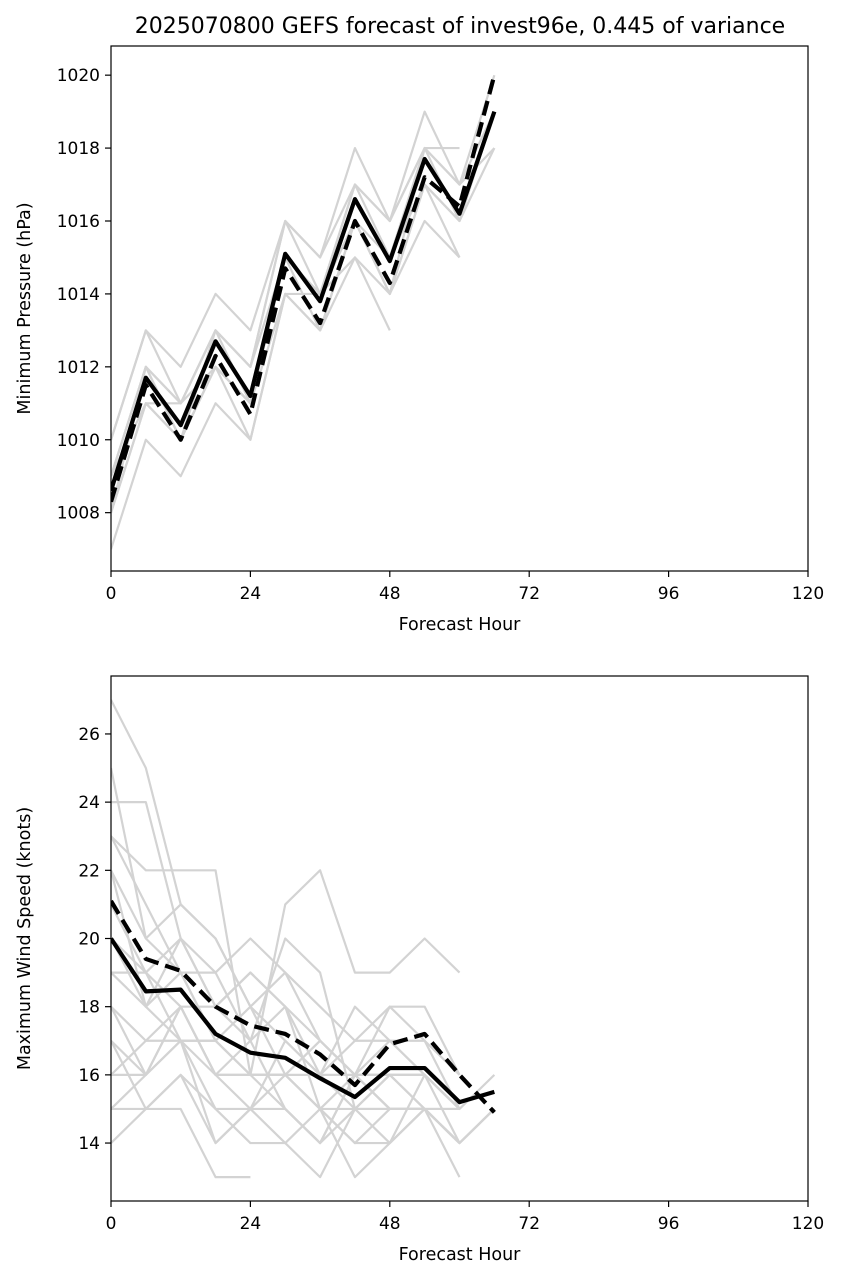 This screenshot has width=844, height=1279. What do you see at coordinates (669, 1224) in the screenshot?
I see `wind-x-tick-label: 96` at bounding box center [669, 1224].